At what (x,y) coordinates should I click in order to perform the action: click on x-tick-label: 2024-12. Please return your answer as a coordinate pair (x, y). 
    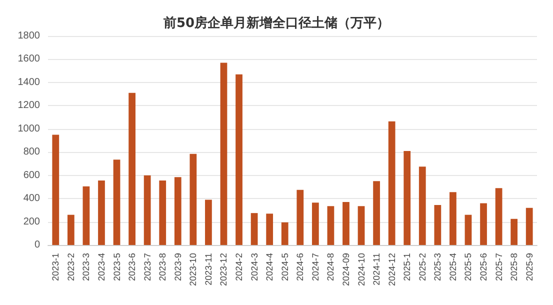
    Looking at the image, I should click on (391, 269).